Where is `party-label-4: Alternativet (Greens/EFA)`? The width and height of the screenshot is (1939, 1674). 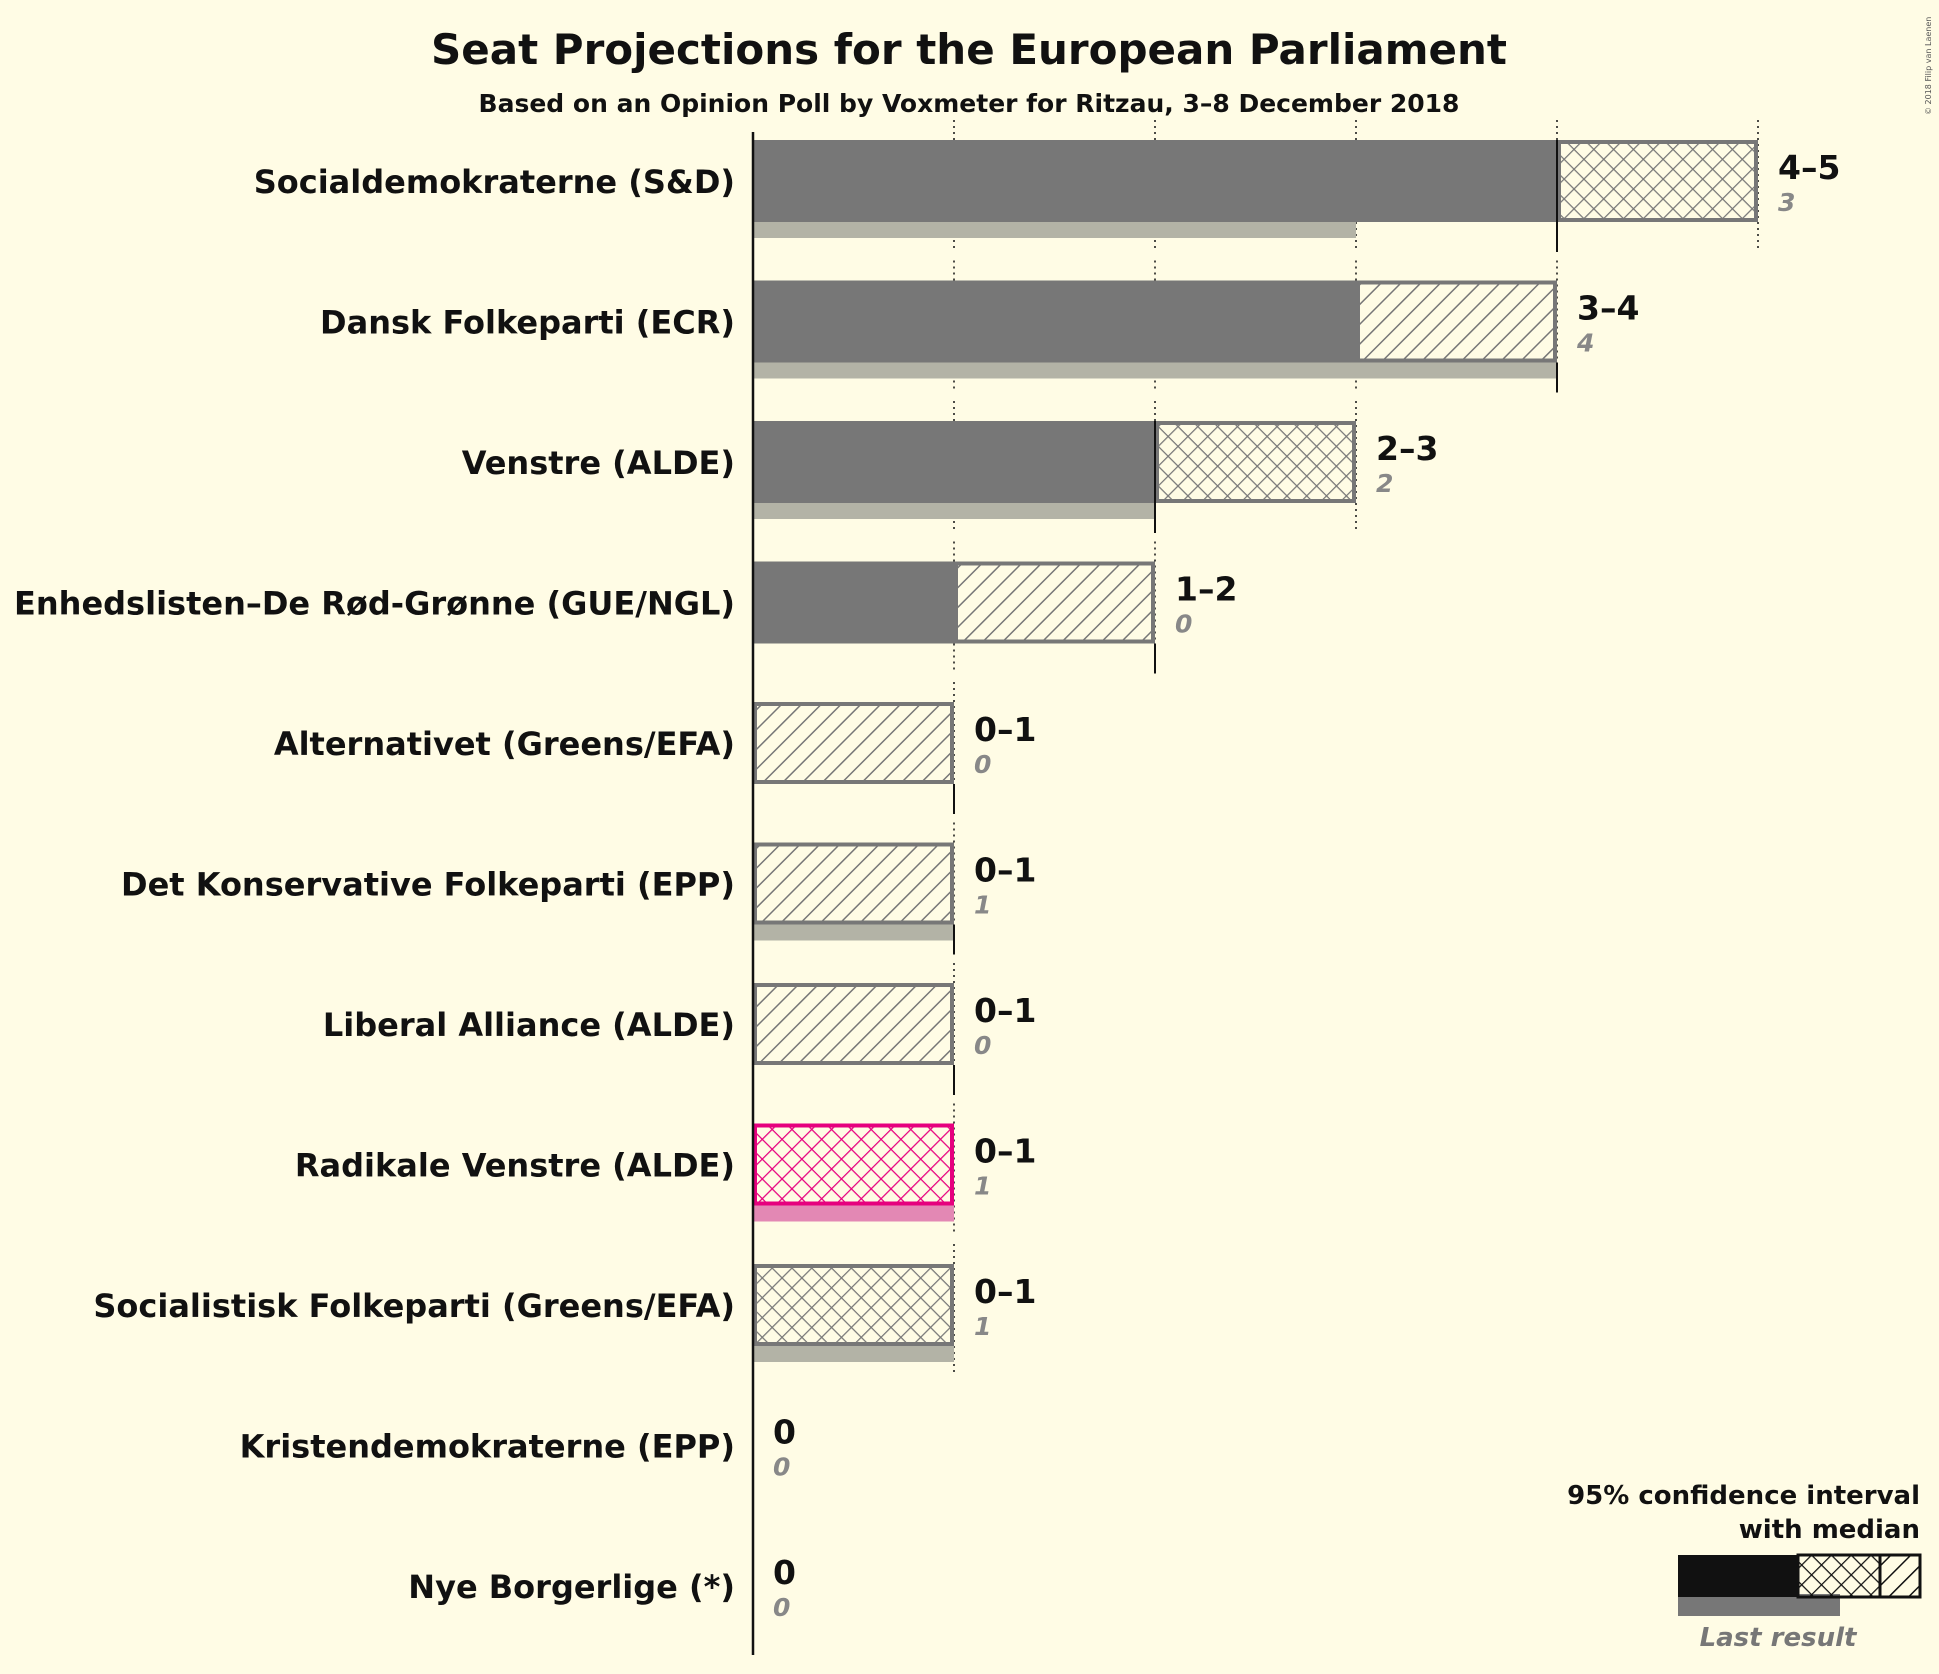 party-label-4: Alternativet (Greens/EFA) is located at coordinates (504, 744).